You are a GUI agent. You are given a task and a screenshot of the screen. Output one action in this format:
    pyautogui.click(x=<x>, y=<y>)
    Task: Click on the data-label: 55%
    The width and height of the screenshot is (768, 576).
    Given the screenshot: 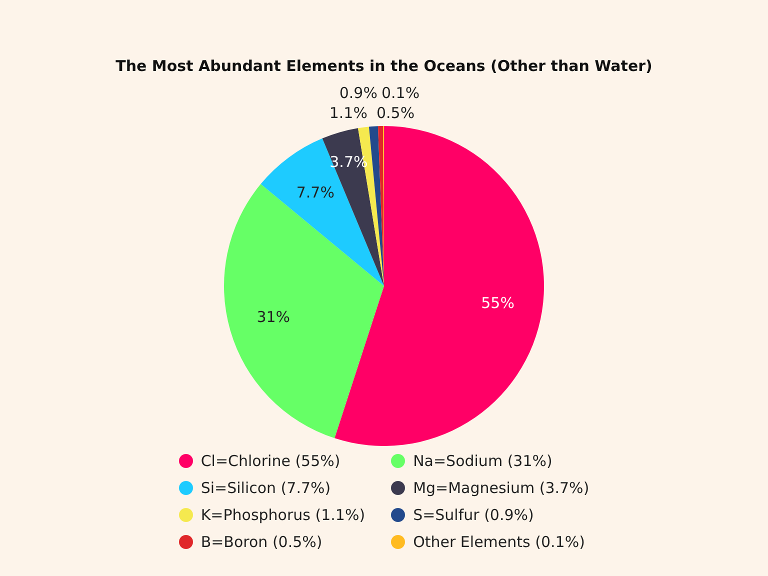 What is the action you would take?
    pyautogui.click(x=497, y=303)
    